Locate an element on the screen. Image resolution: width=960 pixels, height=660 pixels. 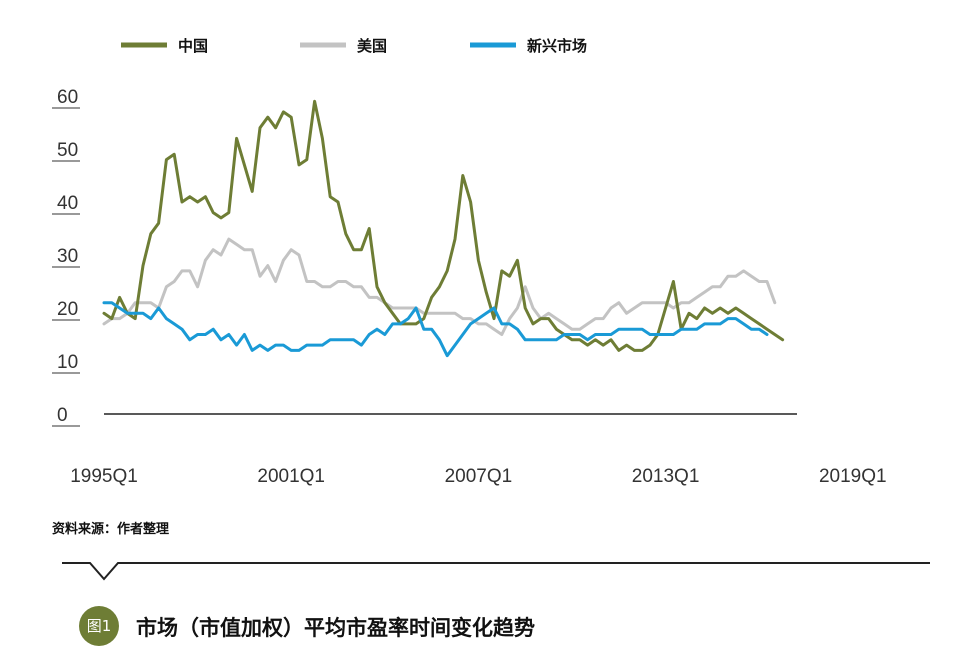
x-tick-label: 2013Q1 is located at coordinates (666, 476).